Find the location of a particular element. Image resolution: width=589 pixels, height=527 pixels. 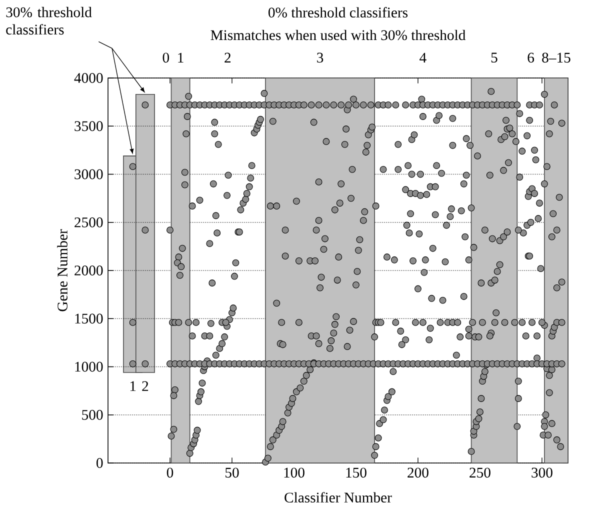

annotation: 1 is located at coordinates (133, 386).